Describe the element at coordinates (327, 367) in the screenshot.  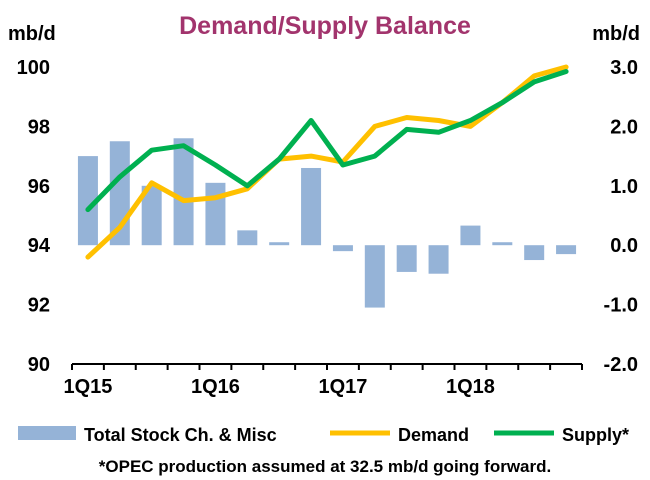
I see `x-axis-ticks` at that location.